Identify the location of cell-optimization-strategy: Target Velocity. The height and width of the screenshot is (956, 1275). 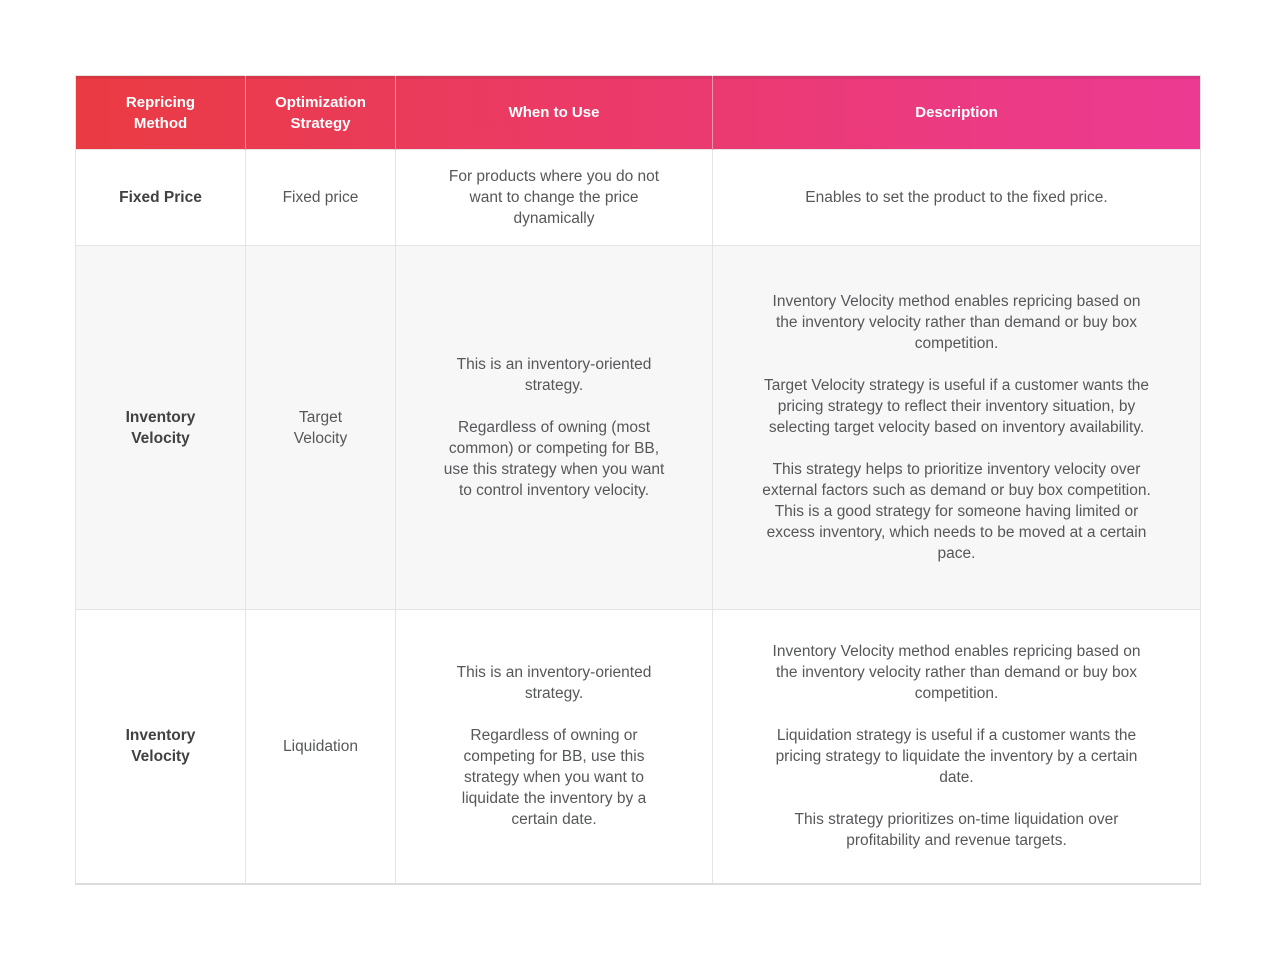
(320, 427).